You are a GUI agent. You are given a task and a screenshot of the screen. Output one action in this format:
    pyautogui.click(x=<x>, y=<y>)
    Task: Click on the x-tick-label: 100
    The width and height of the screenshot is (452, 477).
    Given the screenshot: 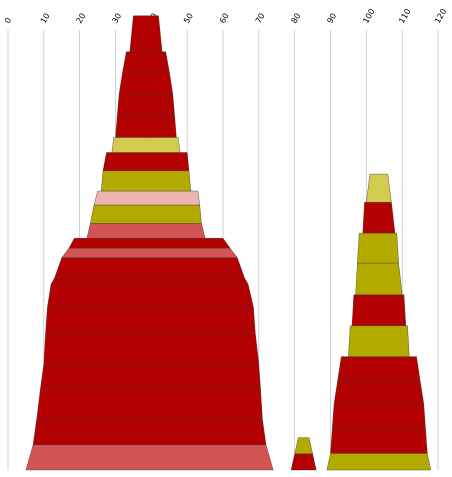 What is the action you would take?
    pyautogui.click(x=368, y=16)
    